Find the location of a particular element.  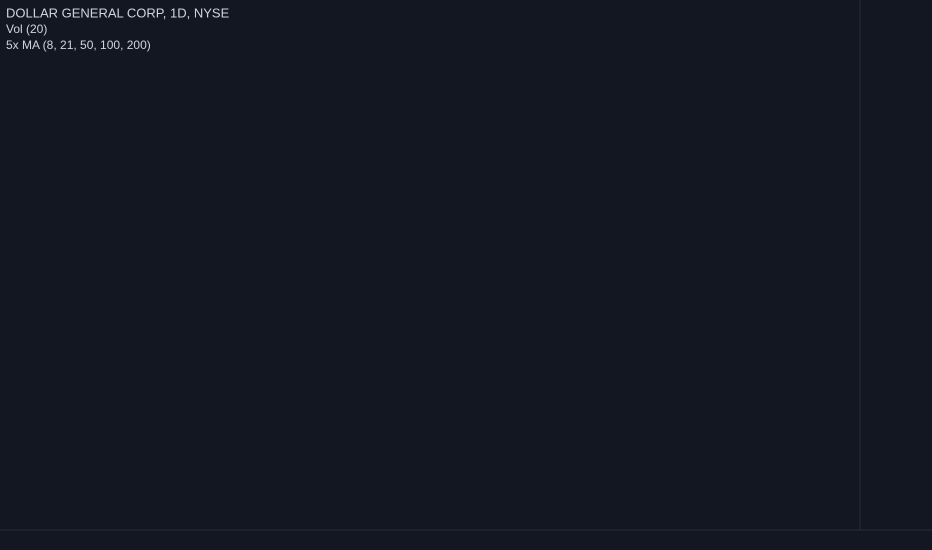

ma-label: 5x MA (8, 21, 50, 100, 200) is located at coordinates (78, 45).